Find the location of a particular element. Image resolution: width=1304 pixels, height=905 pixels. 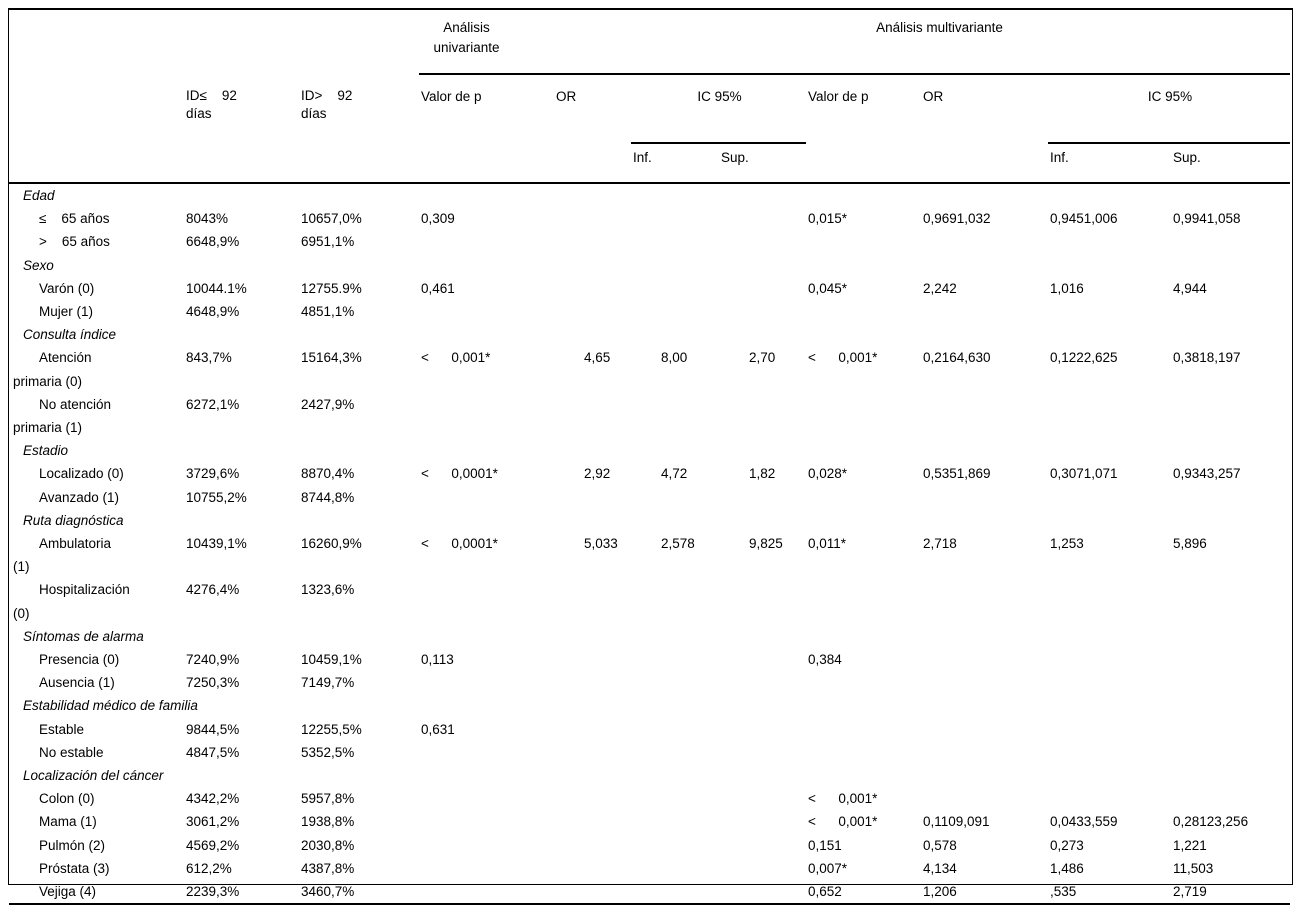

cell-id-le: 9844,5% is located at coordinates (213, 729).